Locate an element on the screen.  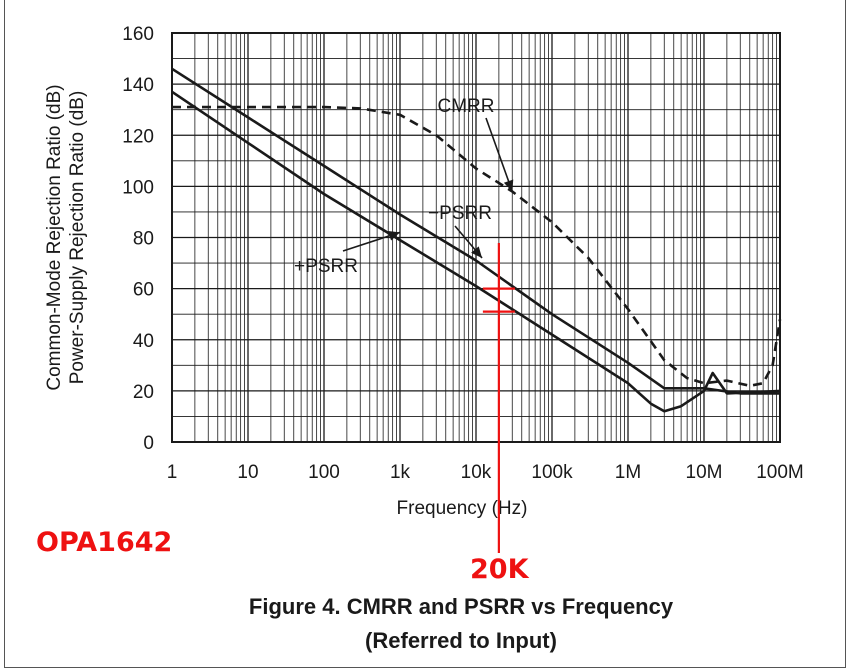
y-tick-label: 100 is located at coordinates (138, 187).